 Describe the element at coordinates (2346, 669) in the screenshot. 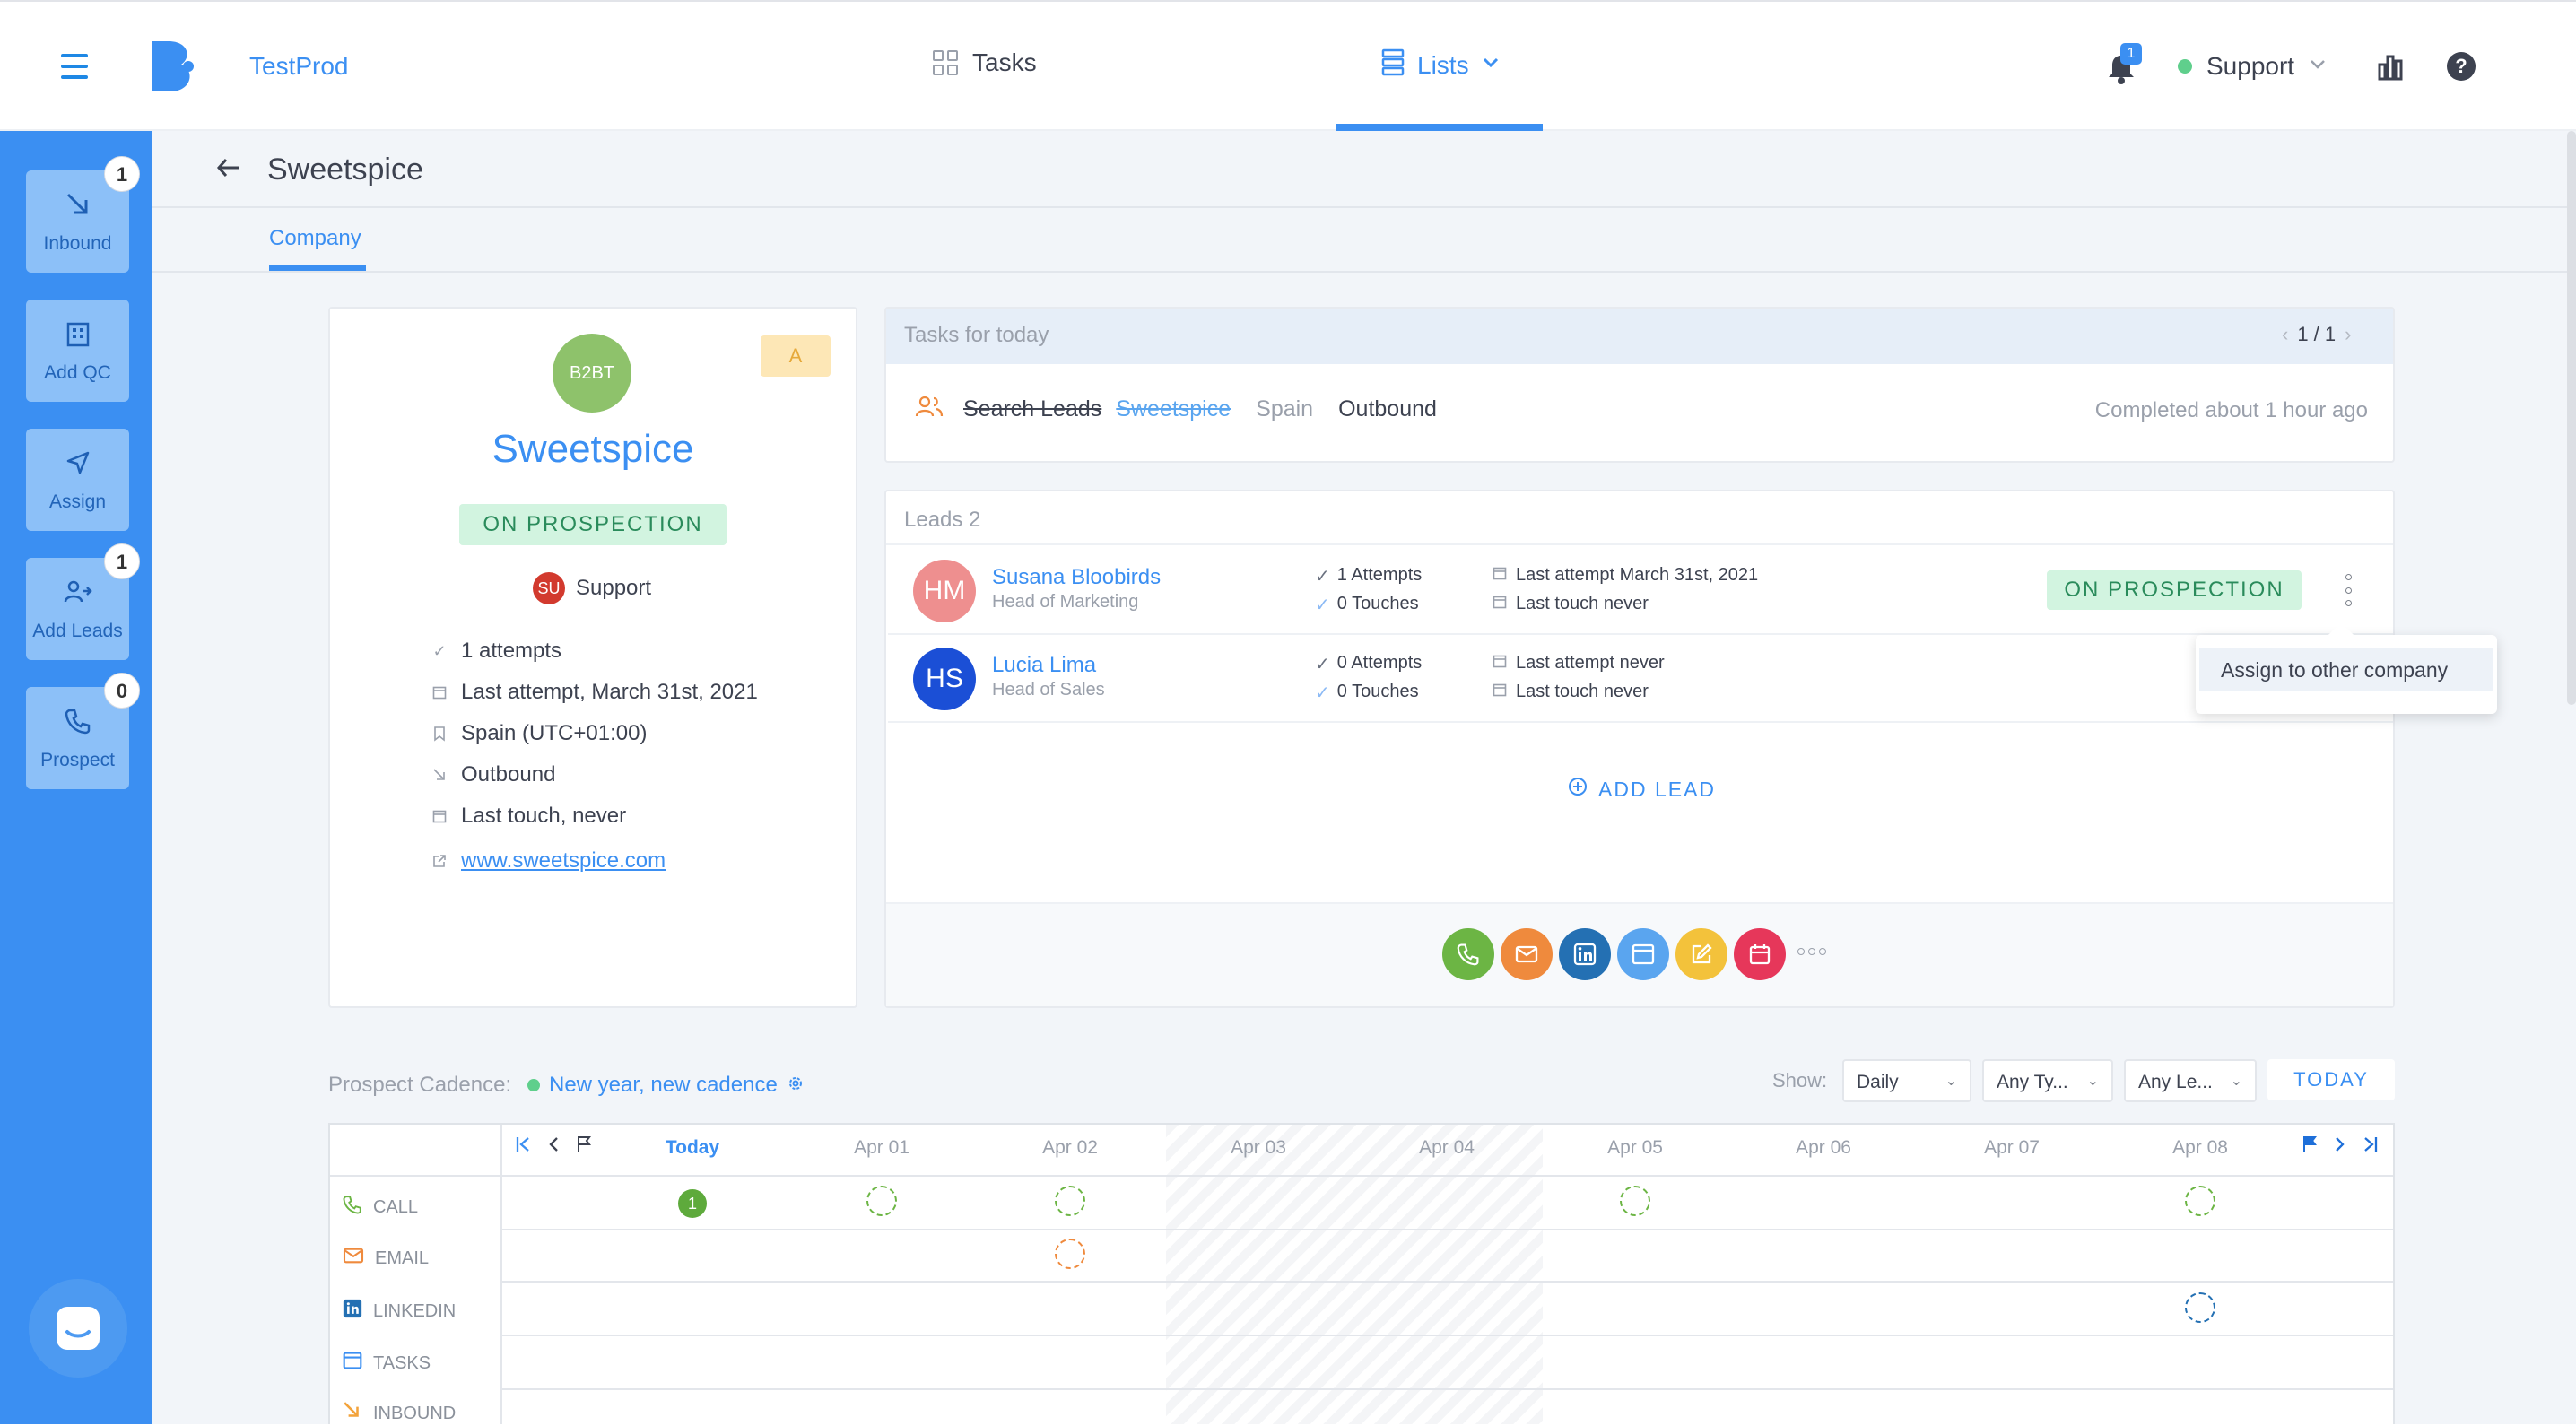

I see `menu-item-assign-other-company: Assign to other company` at that location.